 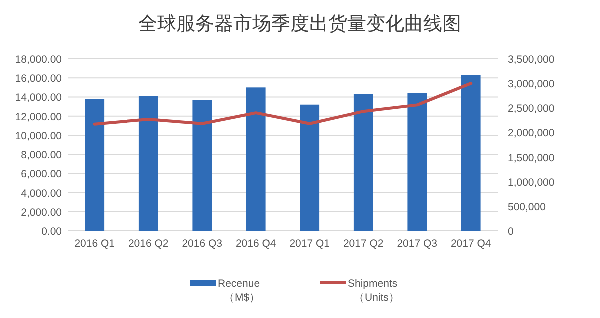 I want to click on legend-label: Recenue （M$）, so click(x=239, y=291).